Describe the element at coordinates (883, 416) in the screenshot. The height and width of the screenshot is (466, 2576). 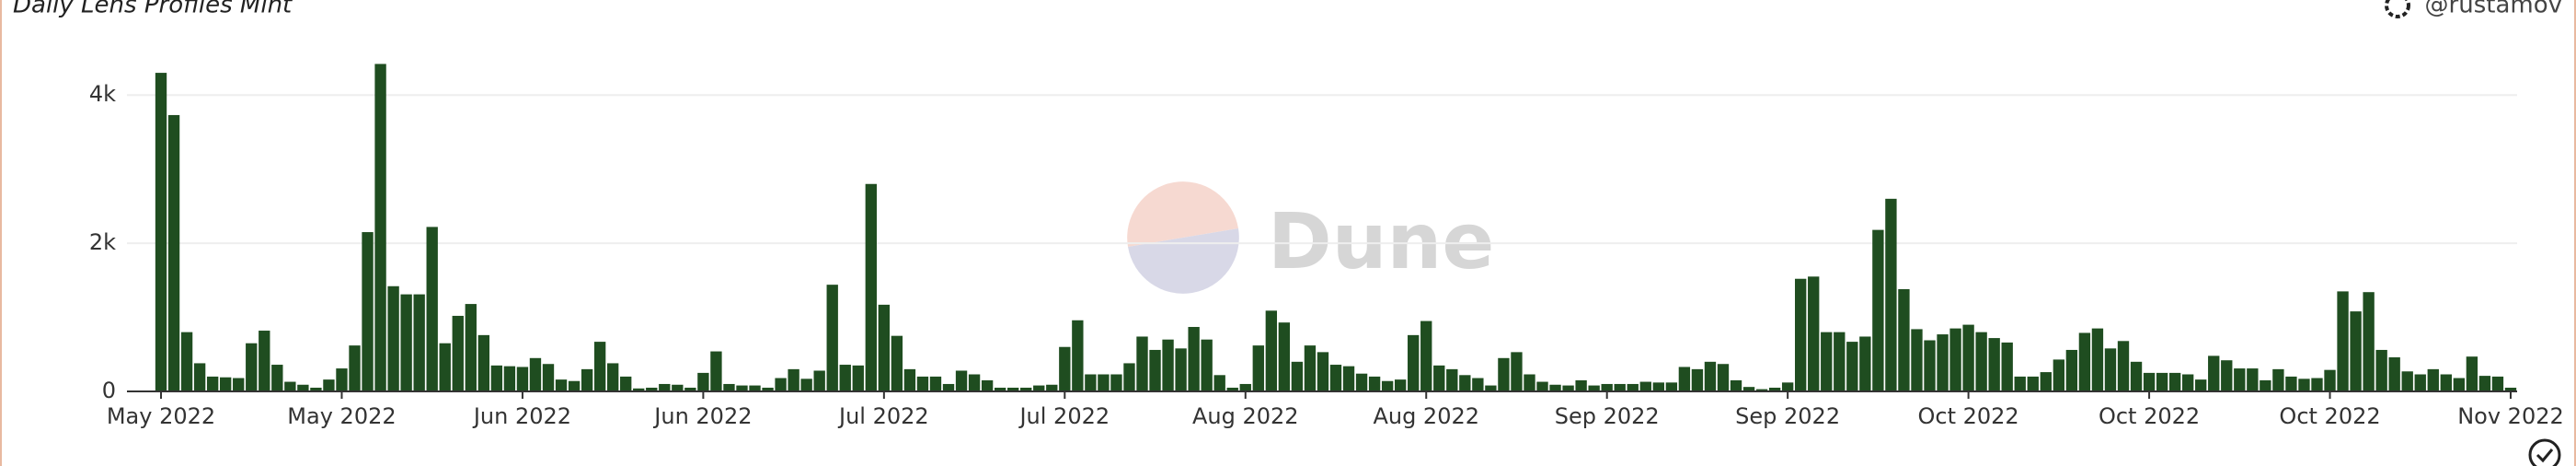
I see `x-tick-label: Jul 2022` at that location.